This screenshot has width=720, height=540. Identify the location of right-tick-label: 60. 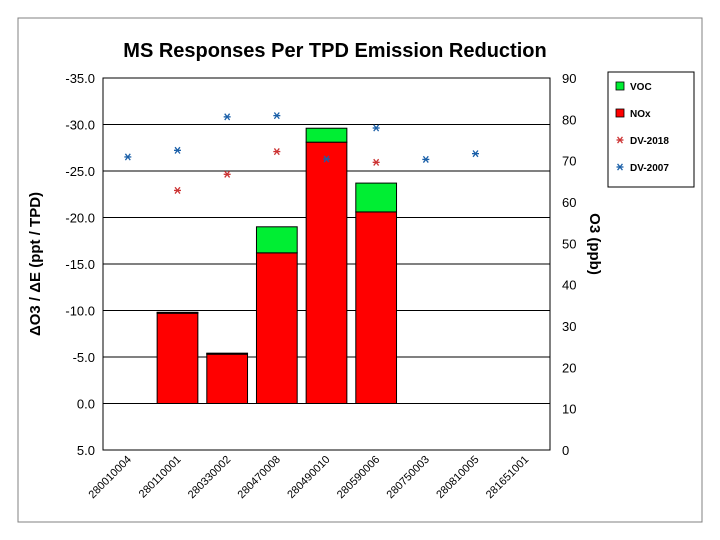
(569, 202).